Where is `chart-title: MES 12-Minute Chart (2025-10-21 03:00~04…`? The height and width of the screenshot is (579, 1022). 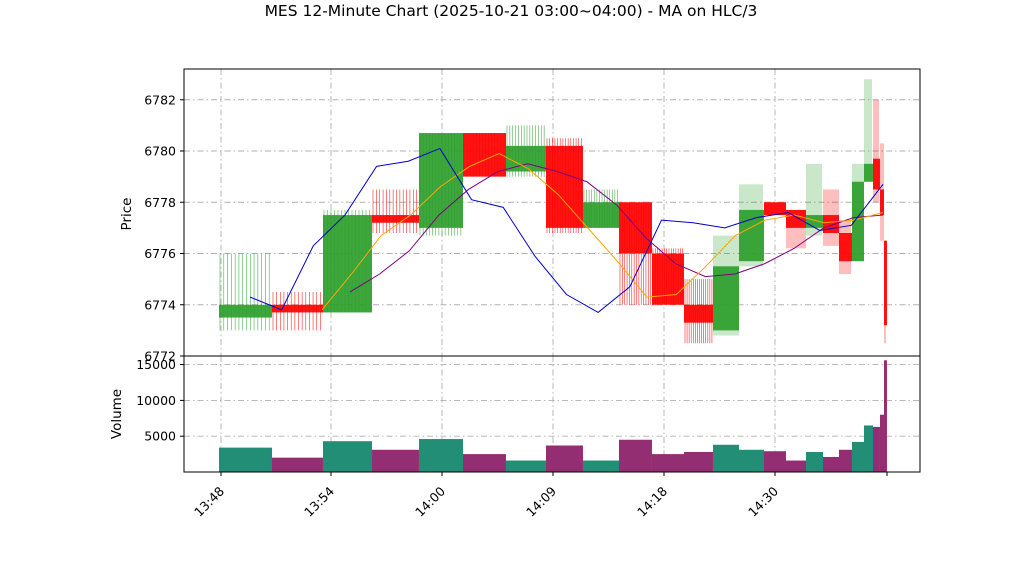
chart-title: MES 12-Minute Chart (2025-10-21 03:00~04… is located at coordinates (511, 11).